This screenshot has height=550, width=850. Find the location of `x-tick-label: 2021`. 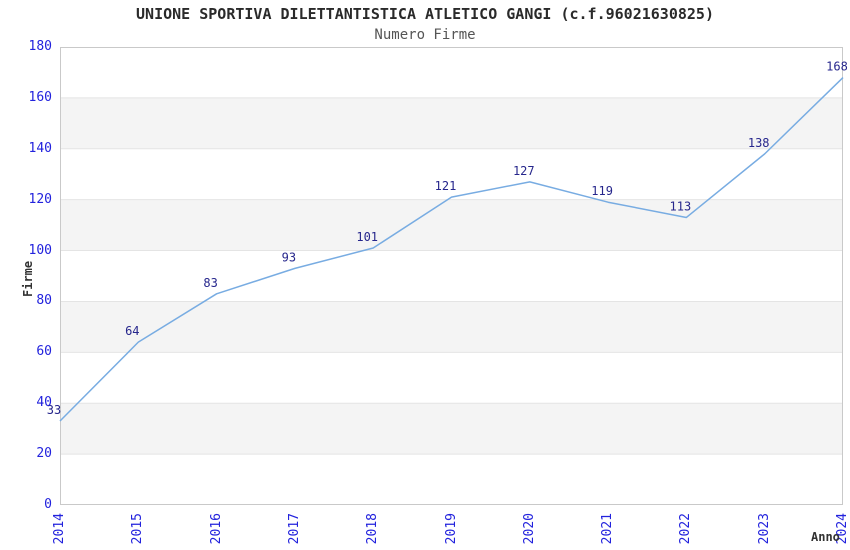

x-tick-label: 2021 is located at coordinates (608, 529).